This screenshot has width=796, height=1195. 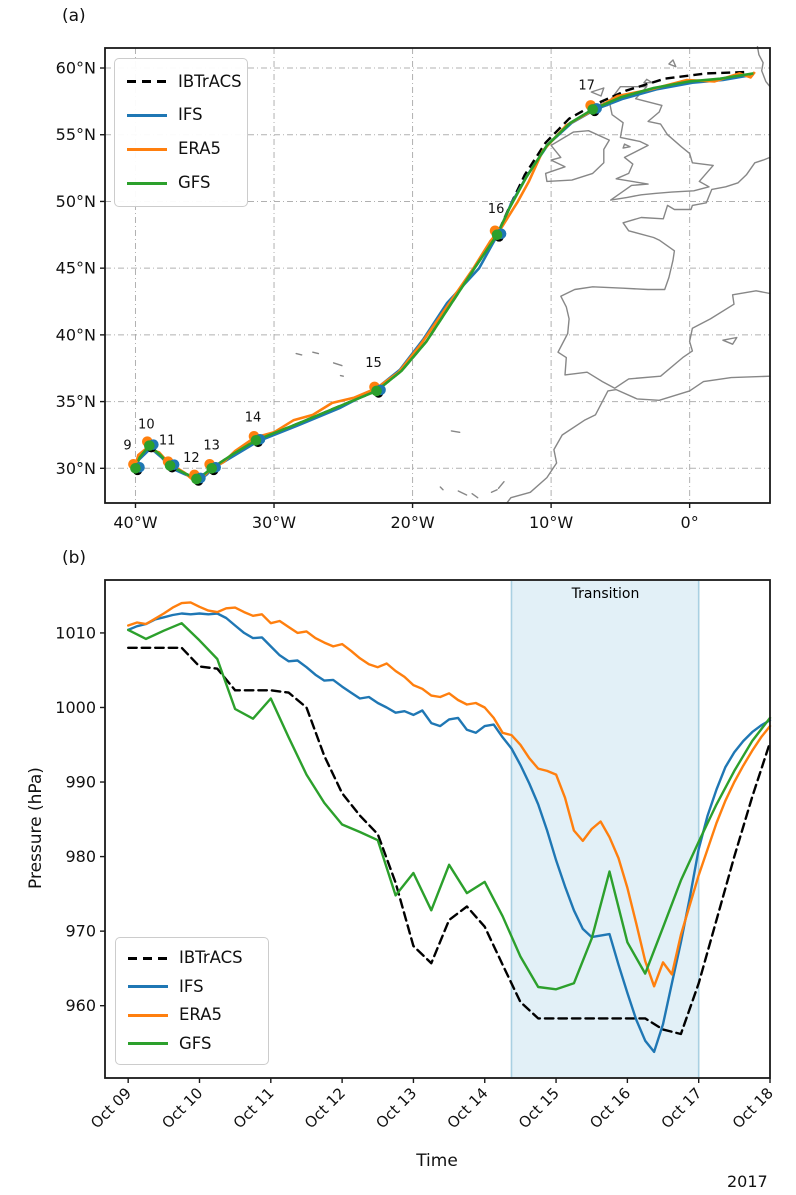 I want to click on date-tick-label: Oct 18, so click(x=753, y=1108).